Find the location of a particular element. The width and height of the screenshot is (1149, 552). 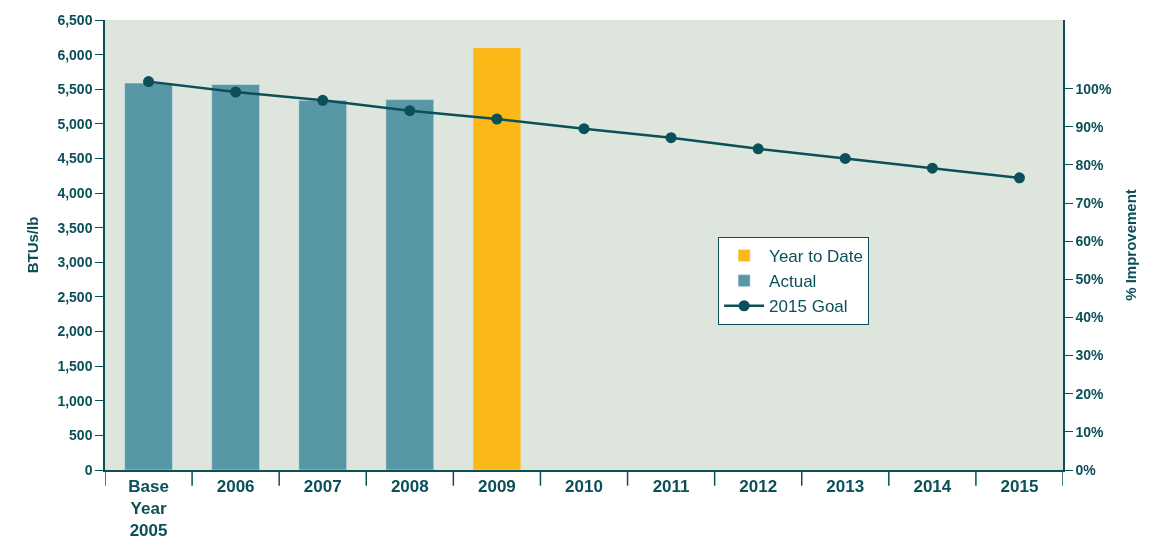

x-tick-label: 2009 is located at coordinates (497, 487).